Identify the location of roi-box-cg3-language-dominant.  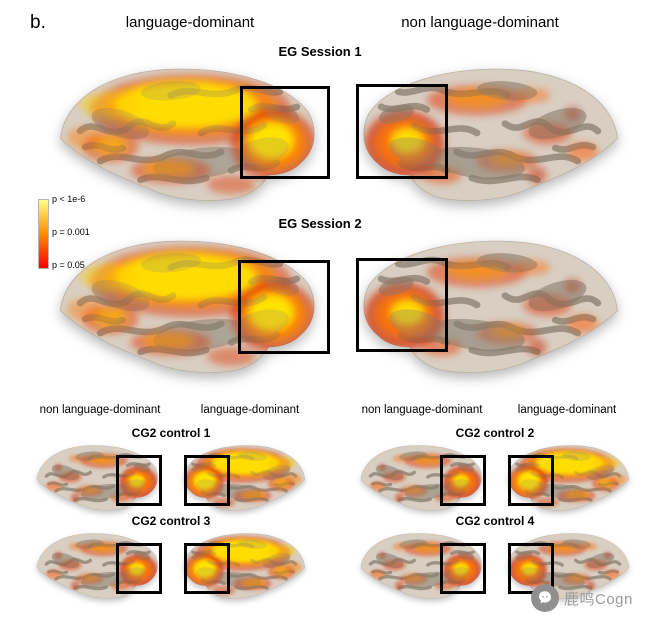
(207, 568).